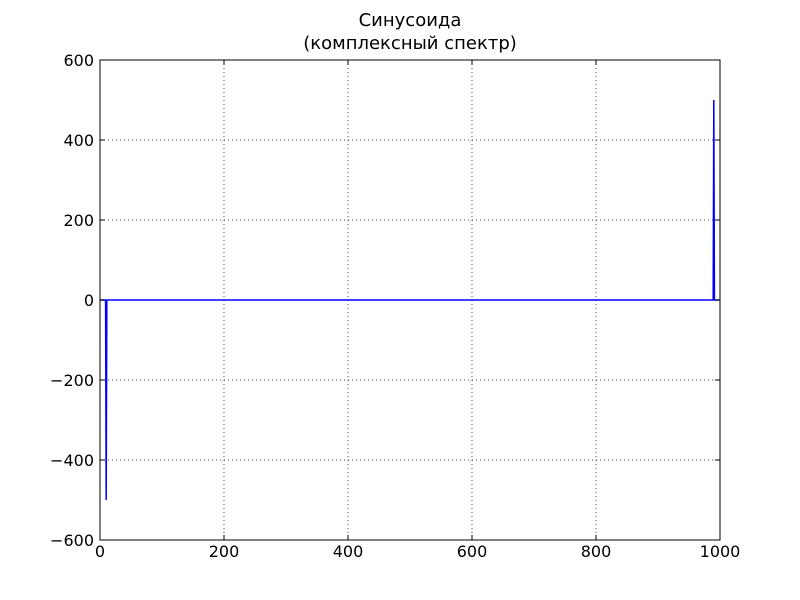 Image resolution: width=800 pixels, height=600 pixels. I want to click on x-tick-label: 1000, so click(720, 551).